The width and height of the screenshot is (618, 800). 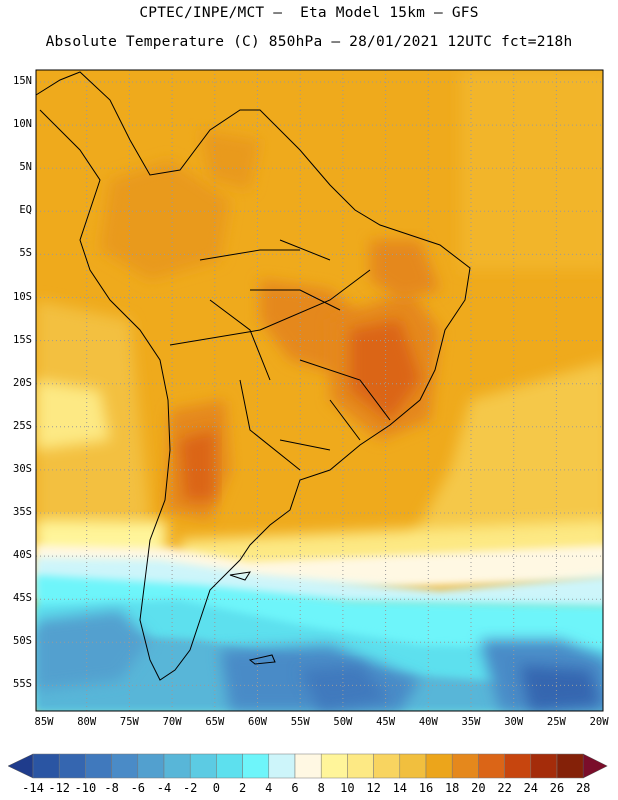 What do you see at coordinates (25, 167) in the screenshot?
I see `lat-label: 5N` at bounding box center [25, 167].